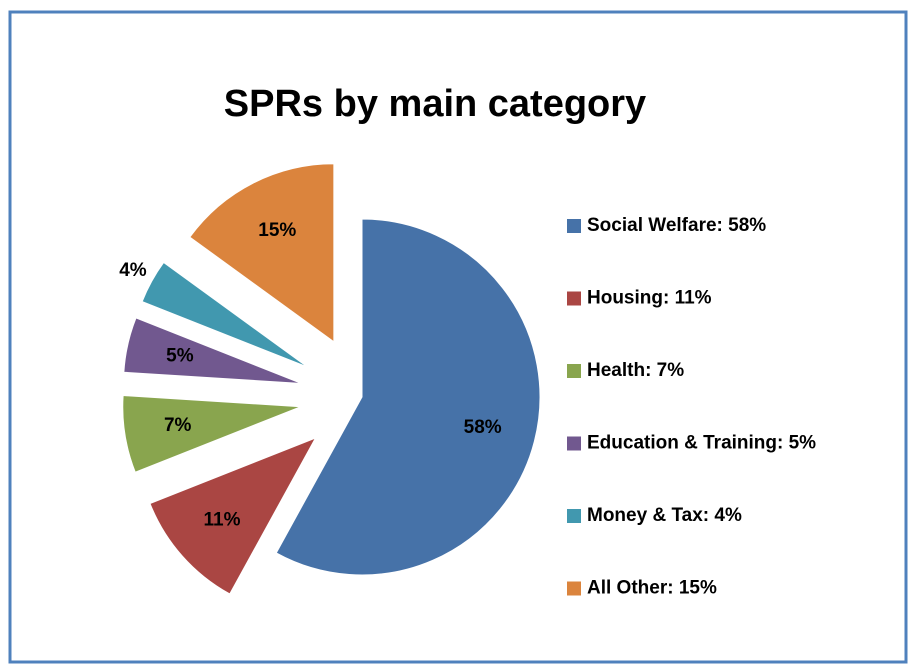 The height and width of the screenshot is (668, 917). What do you see at coordinates (277, 230) in the screenshot?
I see `data-label: 15%` at bounding box center [277, 230].